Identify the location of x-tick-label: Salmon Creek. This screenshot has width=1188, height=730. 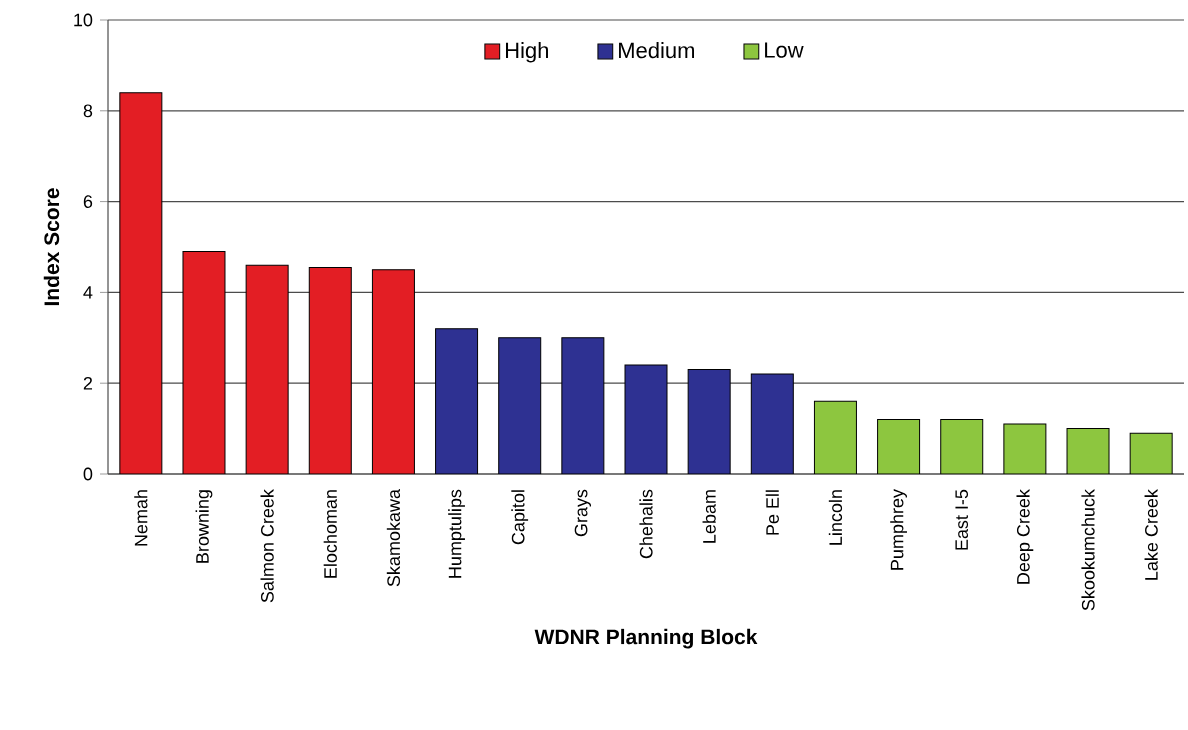
(267, 546).